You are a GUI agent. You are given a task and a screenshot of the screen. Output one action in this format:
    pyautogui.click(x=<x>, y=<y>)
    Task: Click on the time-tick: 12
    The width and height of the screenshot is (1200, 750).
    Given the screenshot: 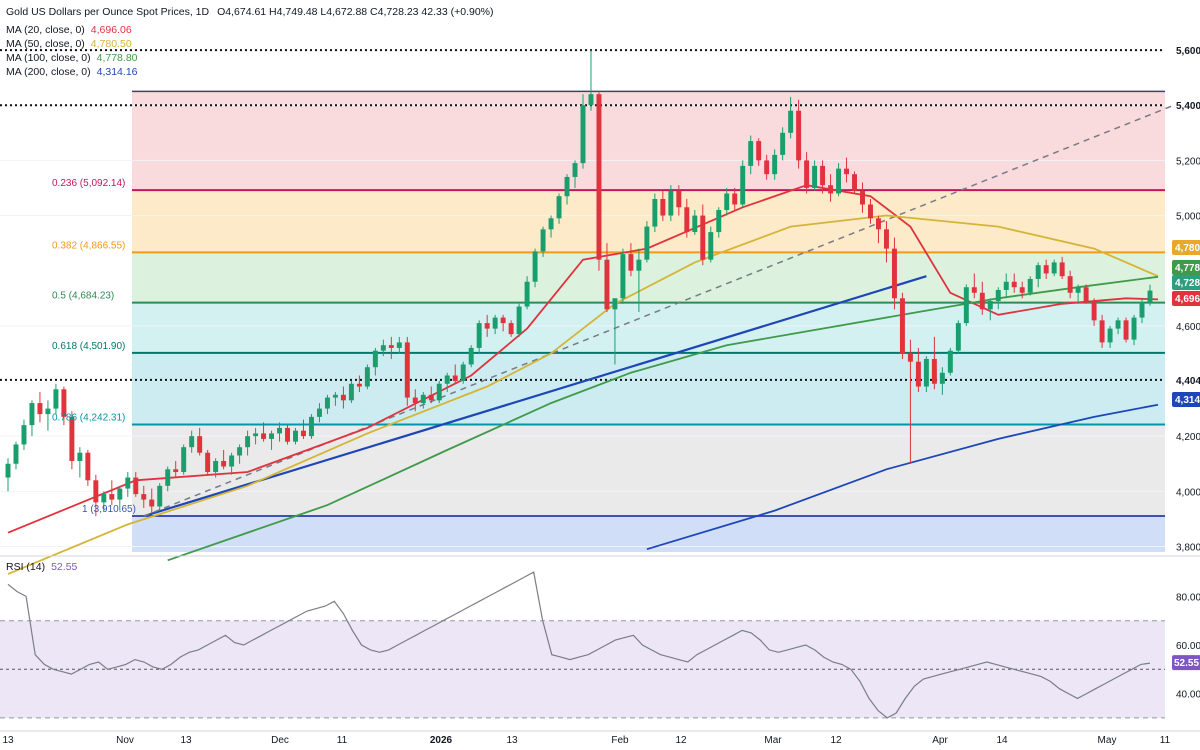 What is the action you would take?
    pyautogui.click(x=681, y=740)
    